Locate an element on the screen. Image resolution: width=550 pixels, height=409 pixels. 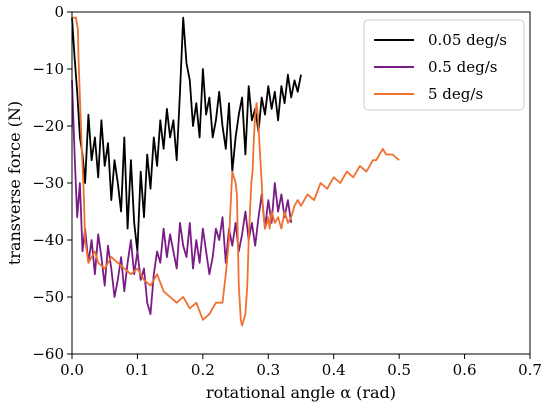
x-tick-label: 0.5 is located at coordinates (399, 370).